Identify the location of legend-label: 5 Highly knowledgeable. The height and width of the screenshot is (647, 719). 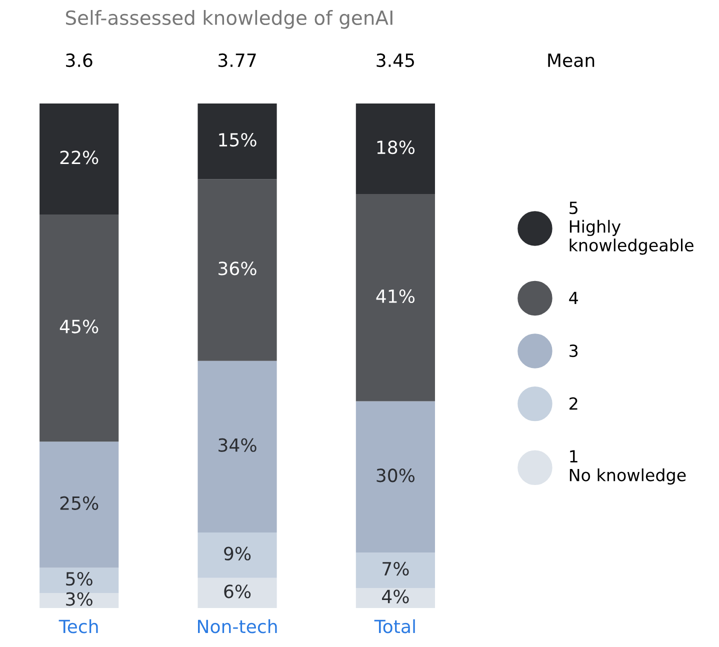
(632, 228).